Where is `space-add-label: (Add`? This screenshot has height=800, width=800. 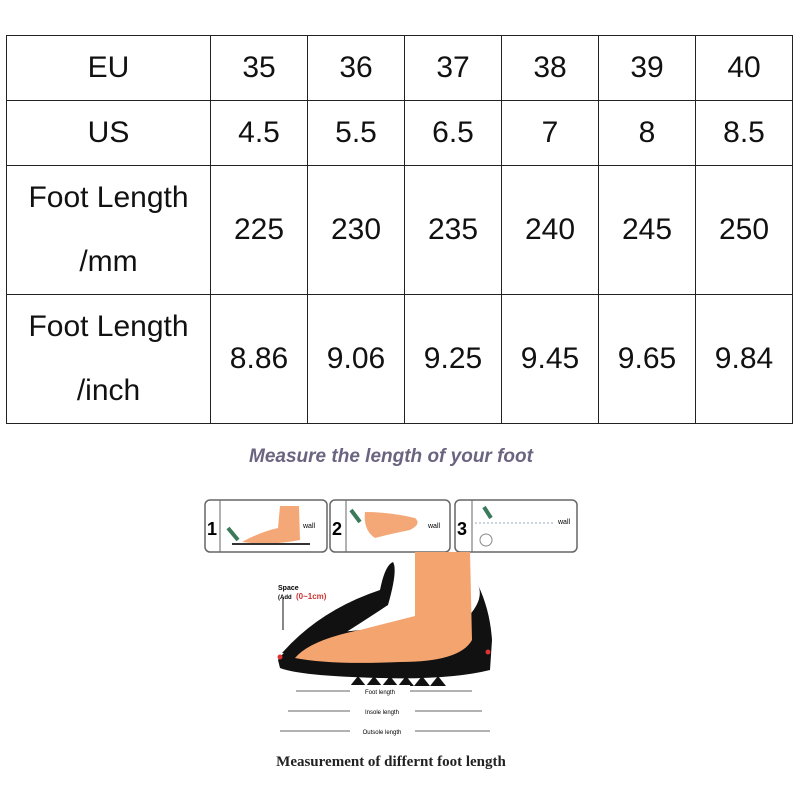 space-add-label: (Add is located at coordinates (285, 598).